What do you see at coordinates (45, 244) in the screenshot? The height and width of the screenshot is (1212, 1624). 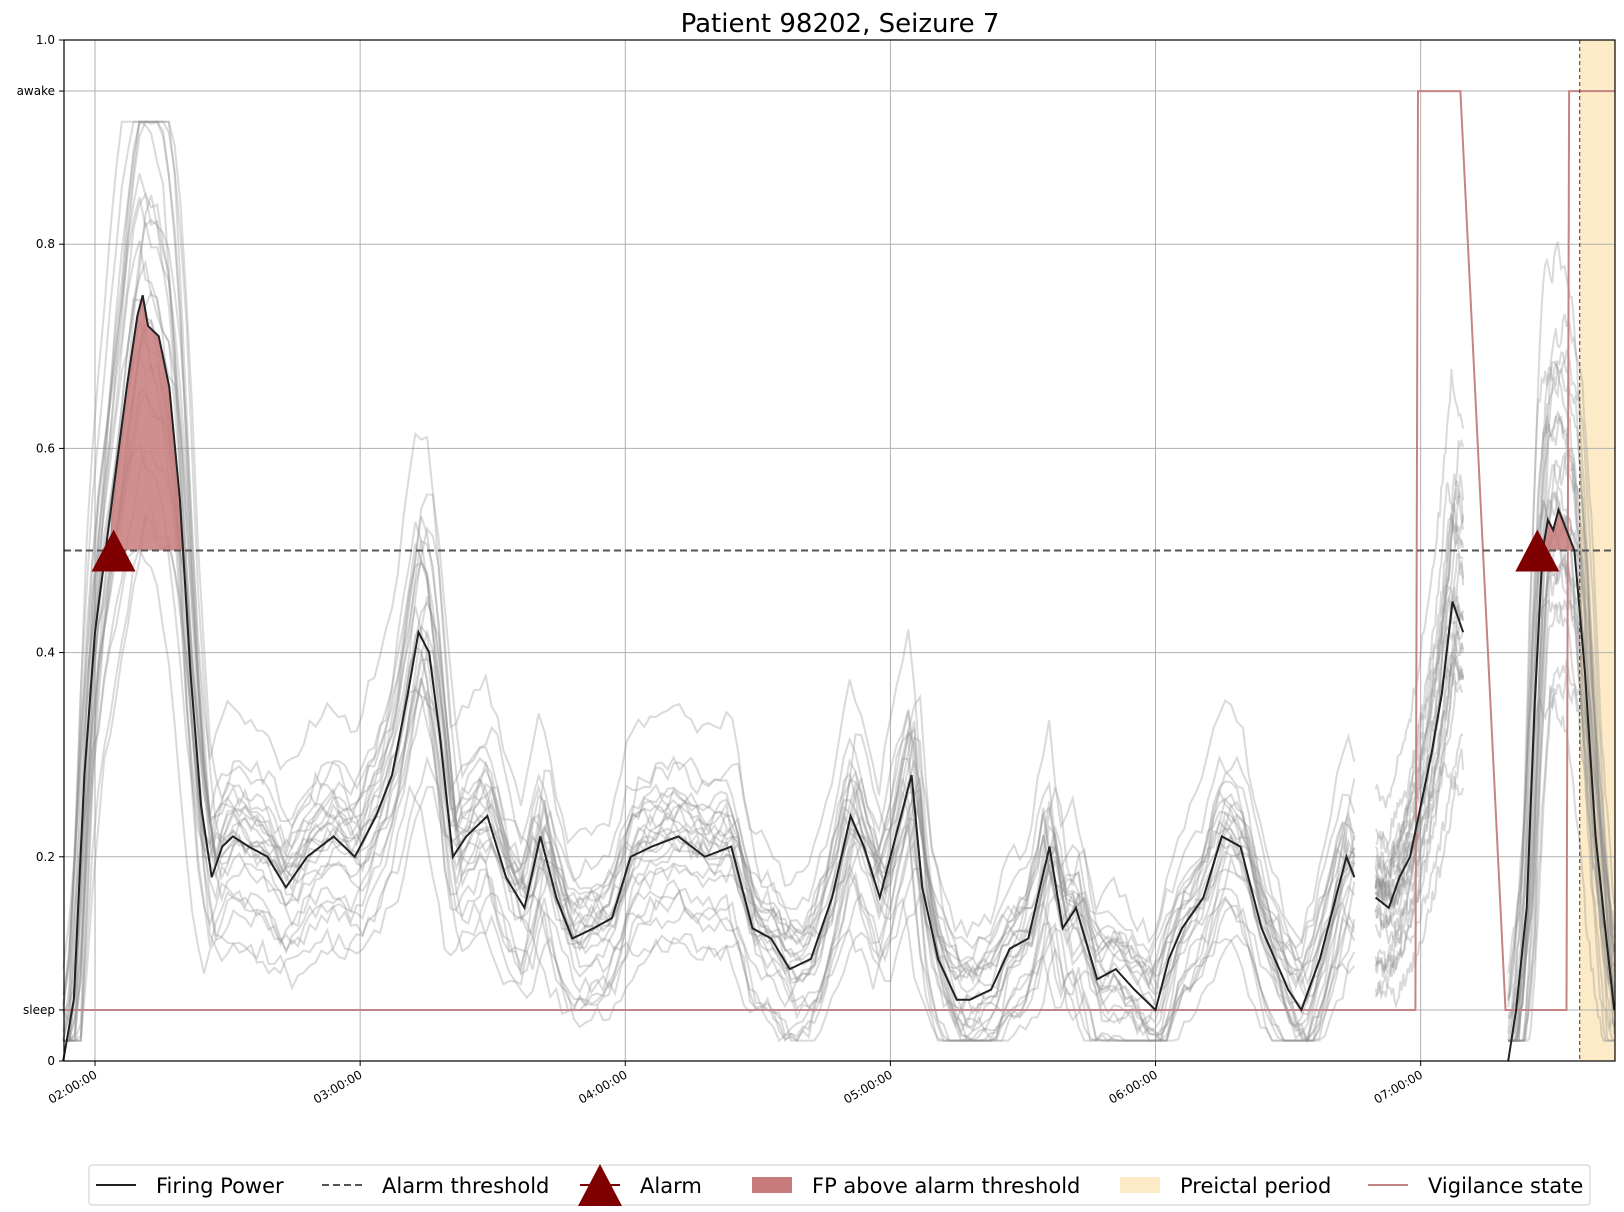 I see `y-tick-label: 0.8` at bounding box center [45, 244].